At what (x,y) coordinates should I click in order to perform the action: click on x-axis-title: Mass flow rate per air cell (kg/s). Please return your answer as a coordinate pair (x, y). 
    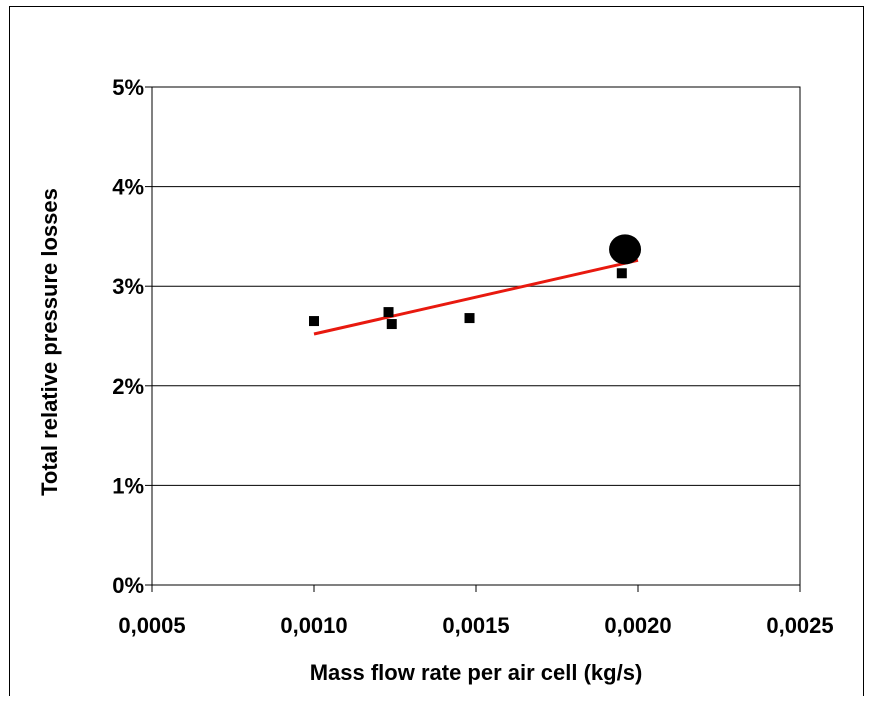
    Looking at the image, I should click on (476, 672).